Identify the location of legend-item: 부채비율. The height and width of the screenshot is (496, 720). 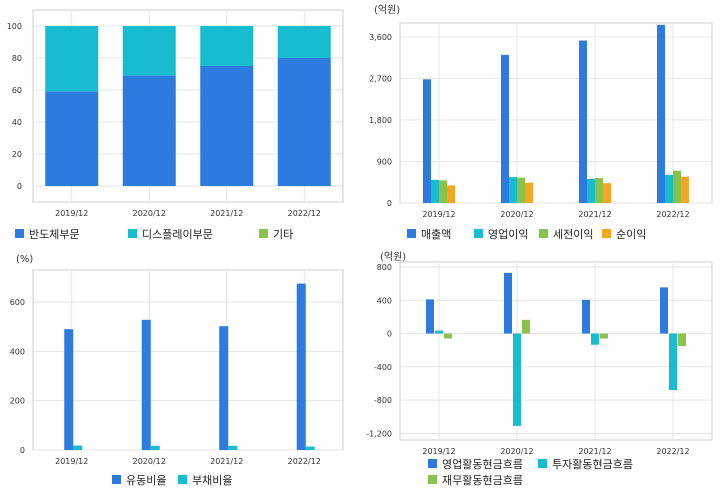
(205, 480).